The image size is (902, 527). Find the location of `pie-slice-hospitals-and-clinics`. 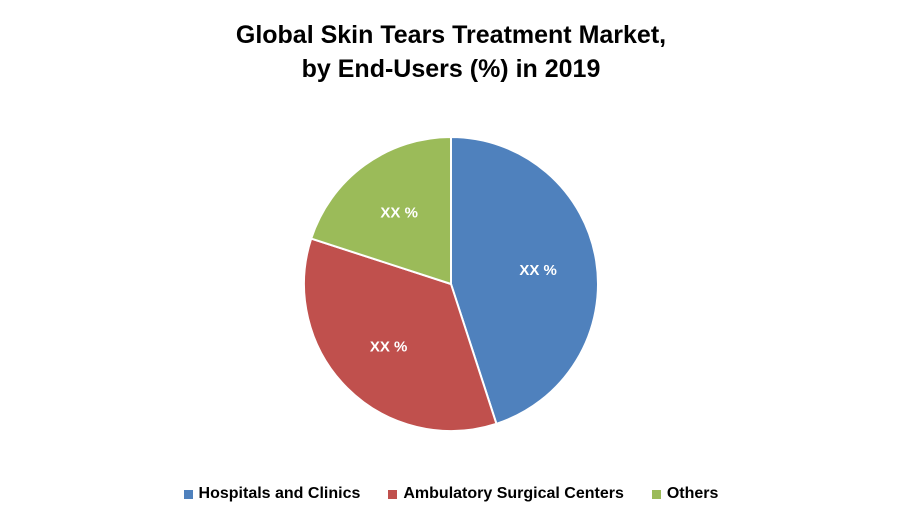

pie-slice-hospitals-and-clinics is located at coordinates (524, 280).